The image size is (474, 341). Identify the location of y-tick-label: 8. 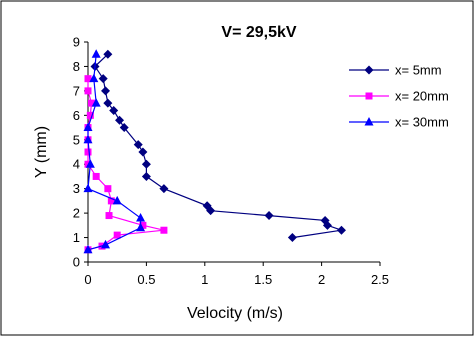
(76, 66).